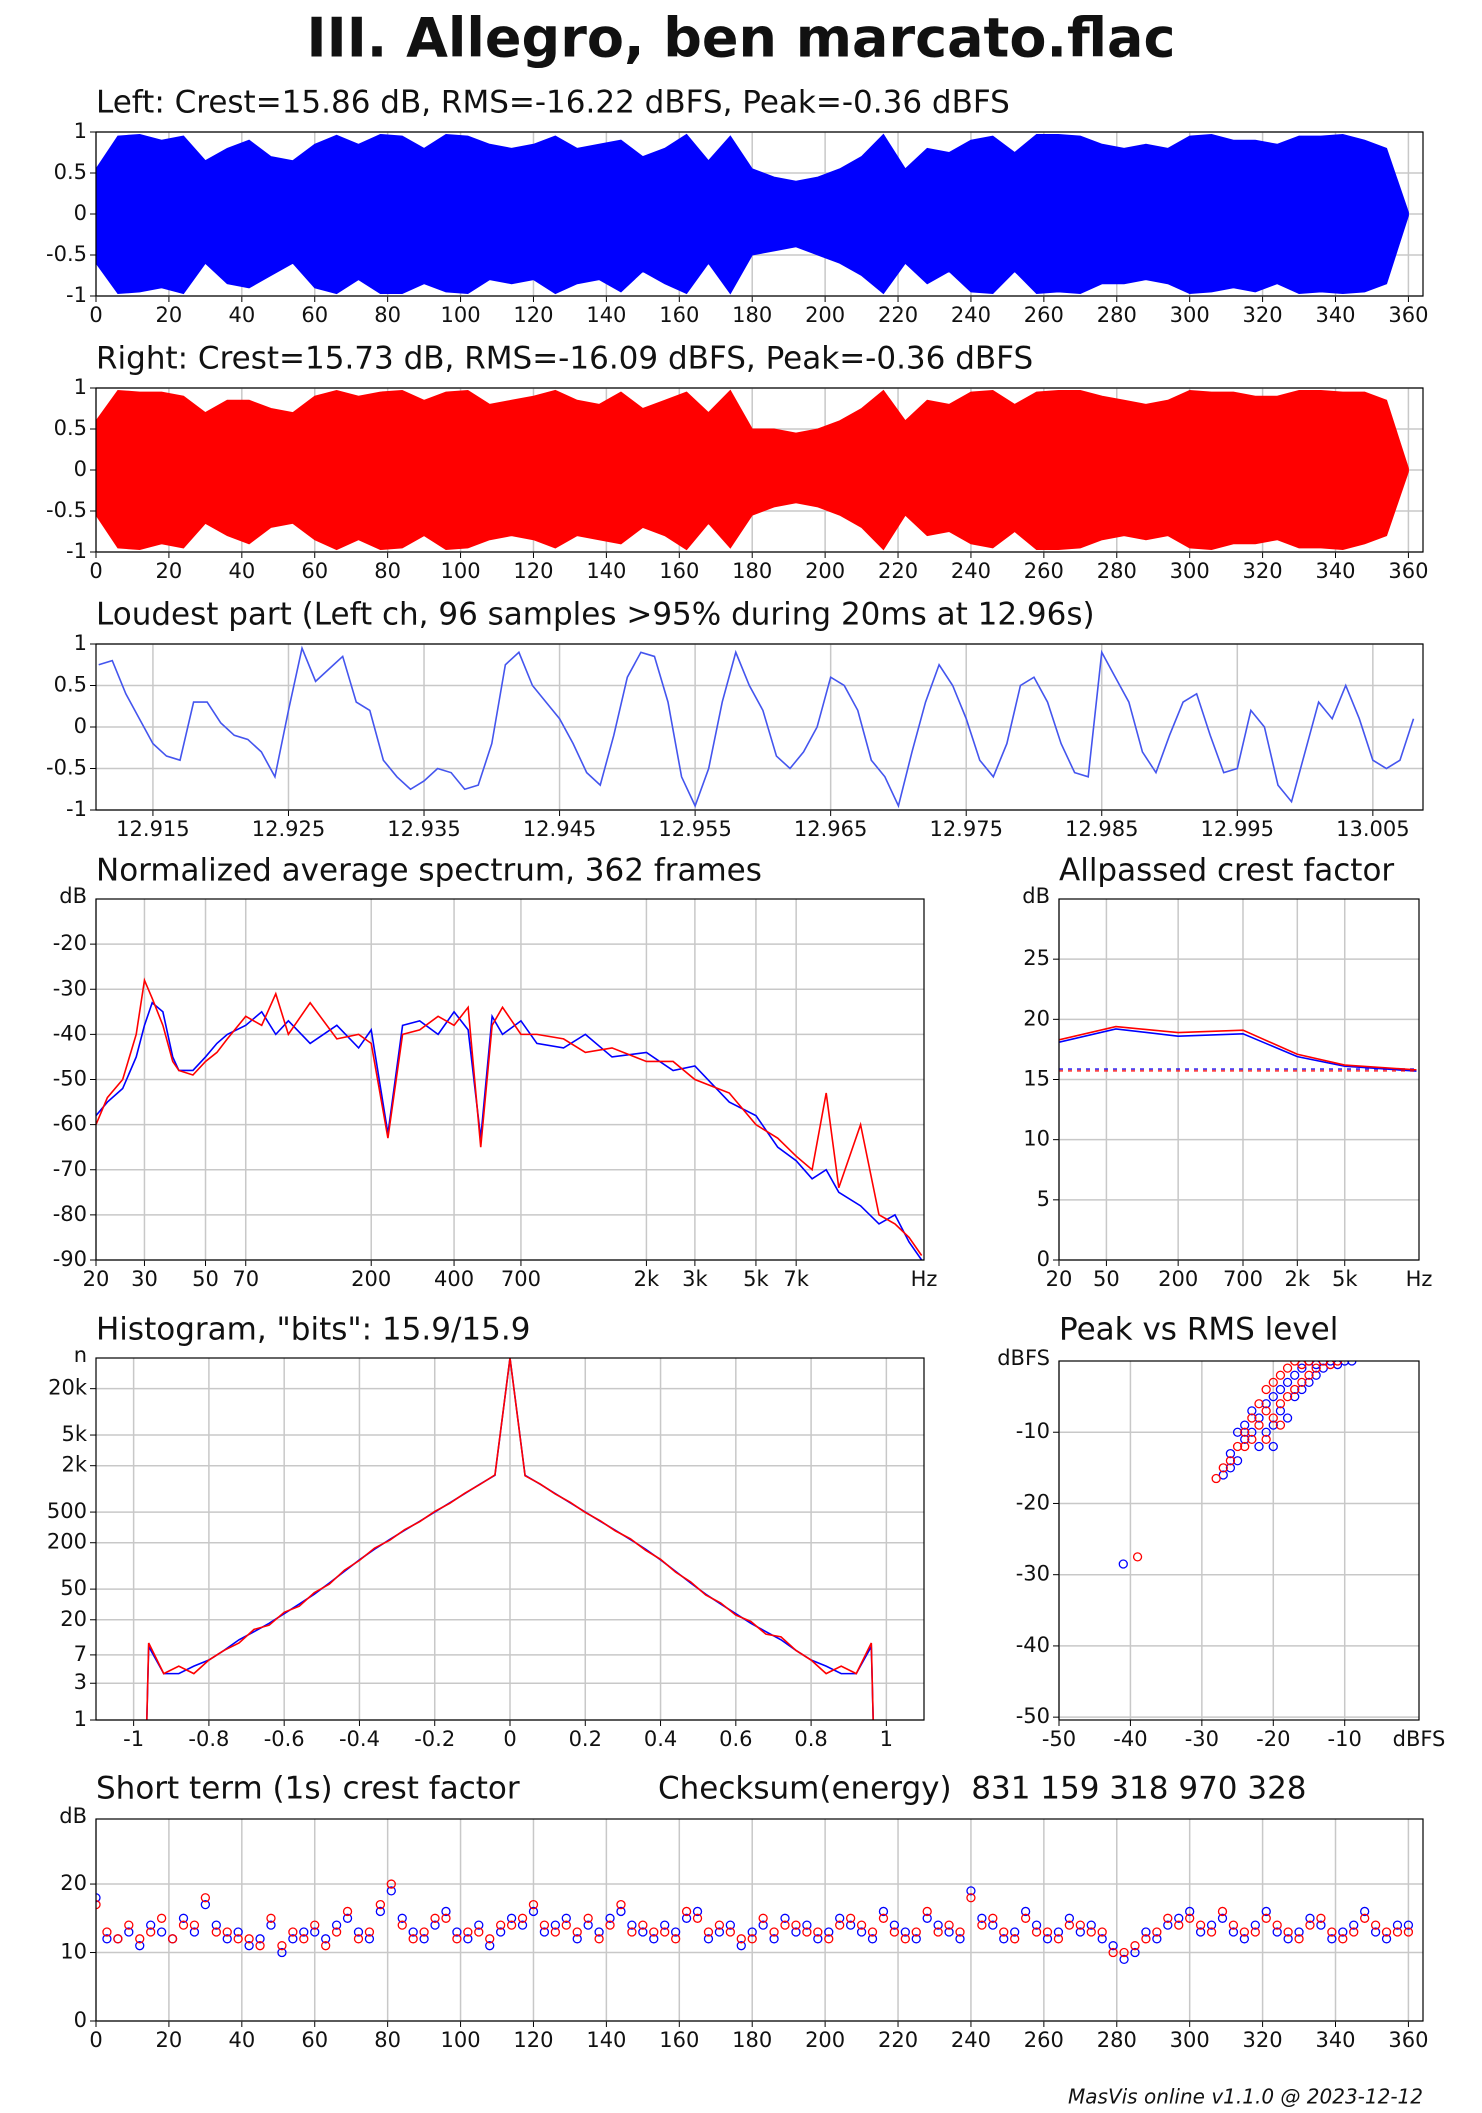  Describe the element at coordinates (1372, 829) in the screenshot. I see `x-tick-label: 13.005` at that location.